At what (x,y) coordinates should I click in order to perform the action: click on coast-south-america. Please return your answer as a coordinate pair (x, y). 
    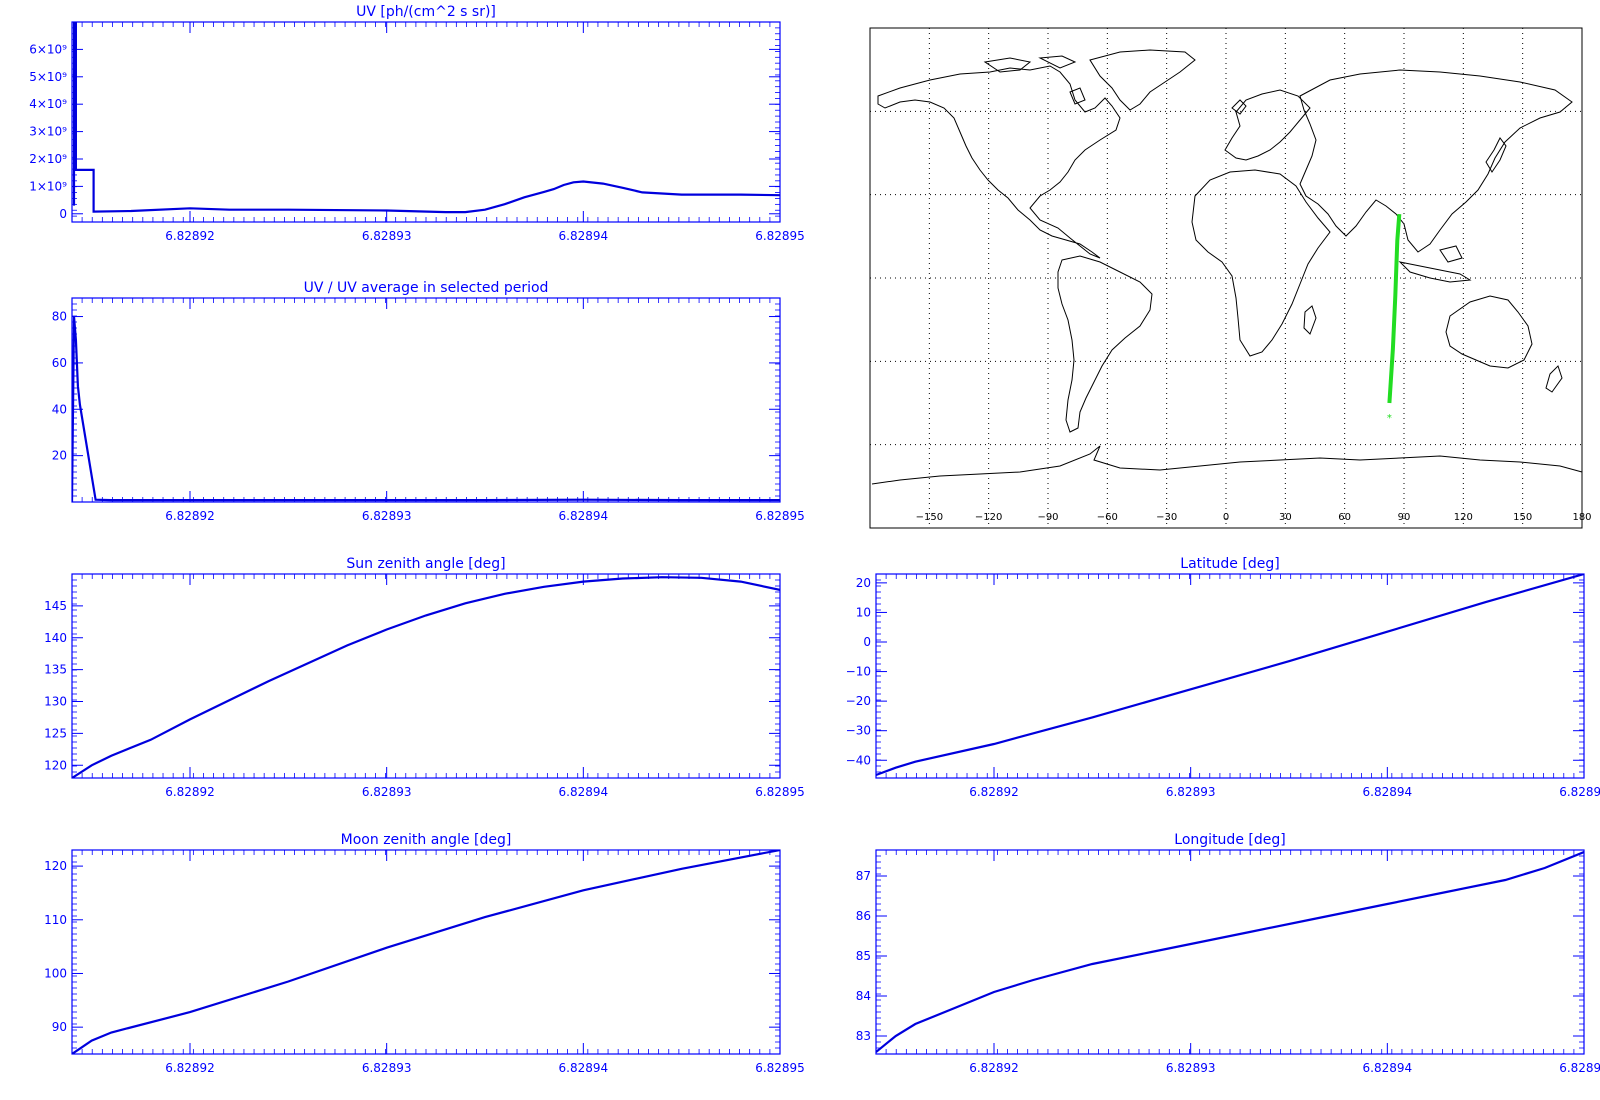
    Looking at the image, I should click on (1105, 344).